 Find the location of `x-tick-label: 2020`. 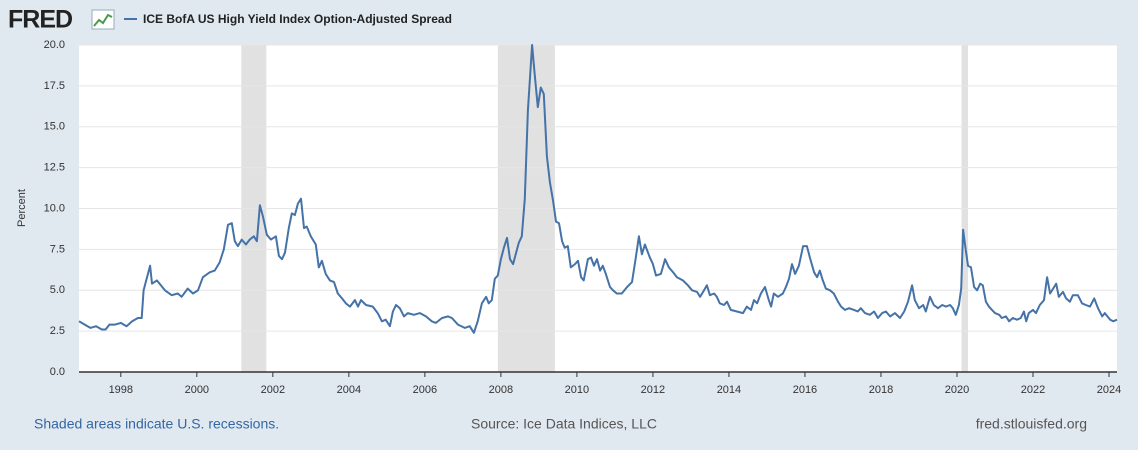

x-tick-label: 2020 is located at coordinates (957, 390).